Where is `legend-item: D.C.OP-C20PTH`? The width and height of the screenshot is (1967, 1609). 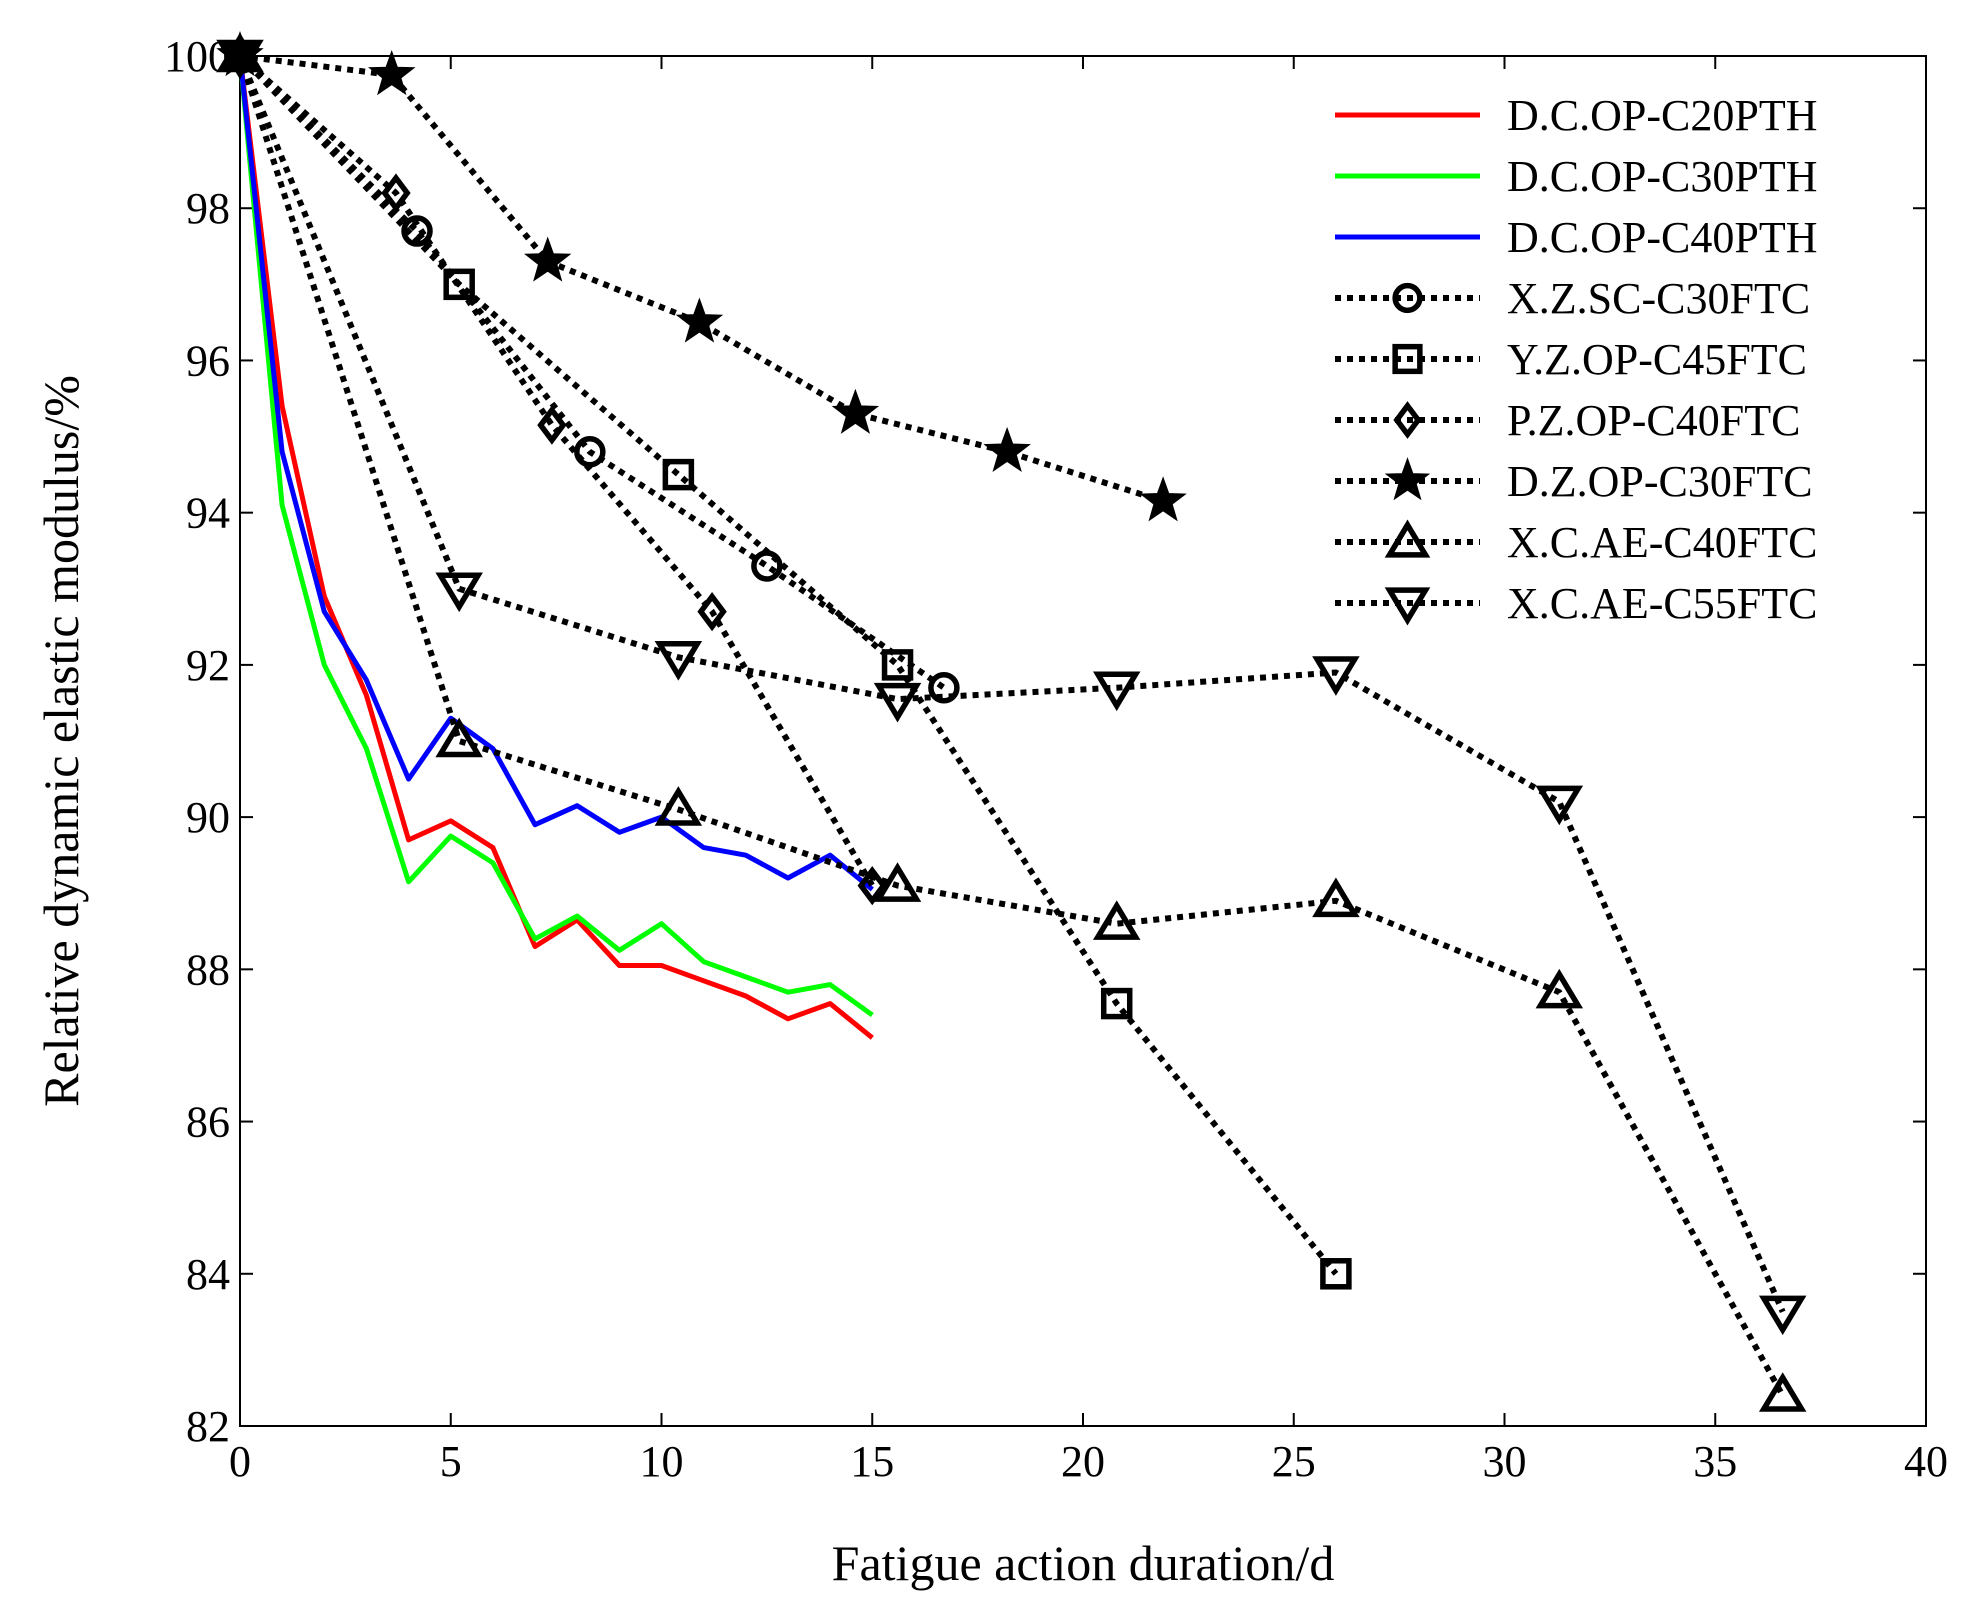
legend-item: D.C.OP-C20PTH is located at coordinates (1576, 115).